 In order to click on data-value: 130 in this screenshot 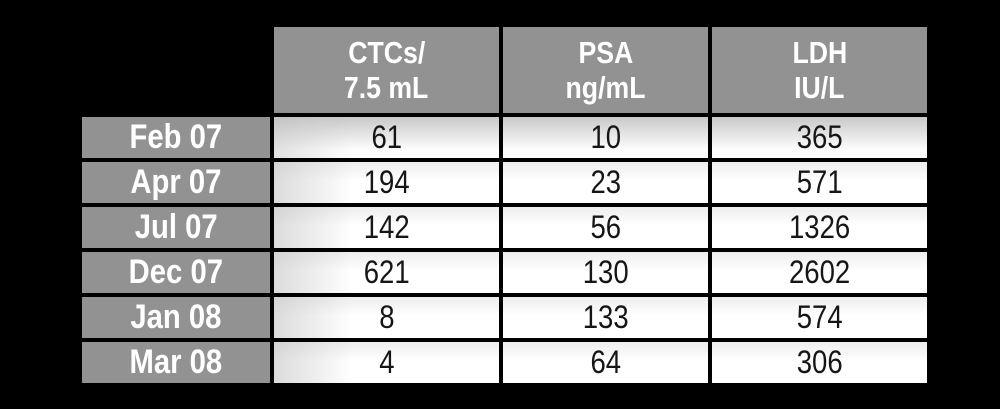, I will do `click(605, 272)`.